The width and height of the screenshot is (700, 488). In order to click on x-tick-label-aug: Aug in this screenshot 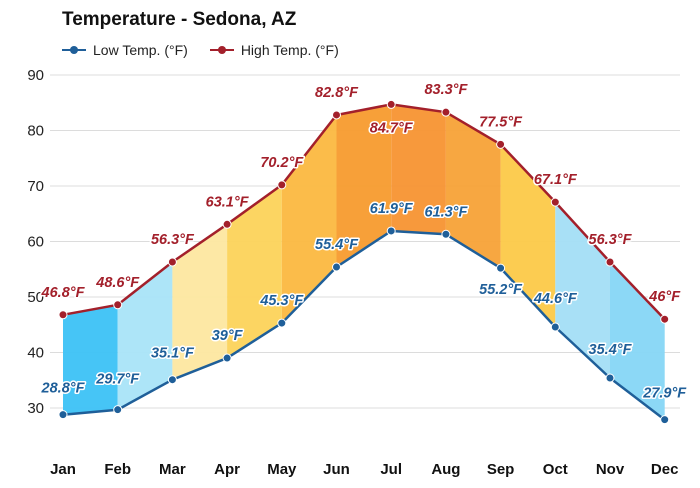, I will do `click(445, 469)`.